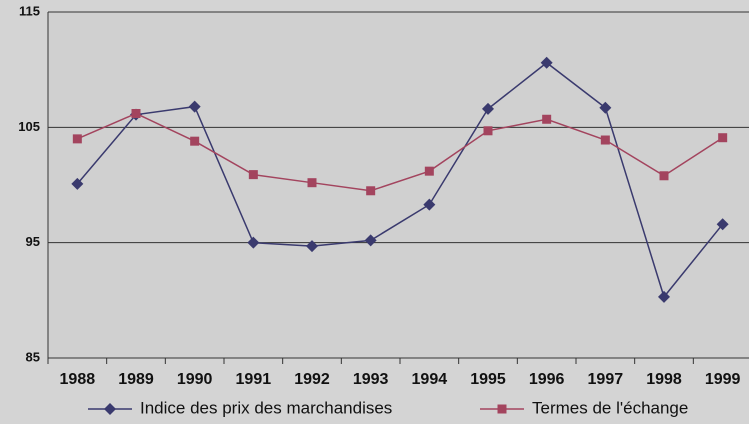 Image resolution: width=749 pixels, height=424 pixels. What do you see at coordinates (29, 10) in the screenshot?
I see `y-tick-label: 115` at bounding box center [29, 10].